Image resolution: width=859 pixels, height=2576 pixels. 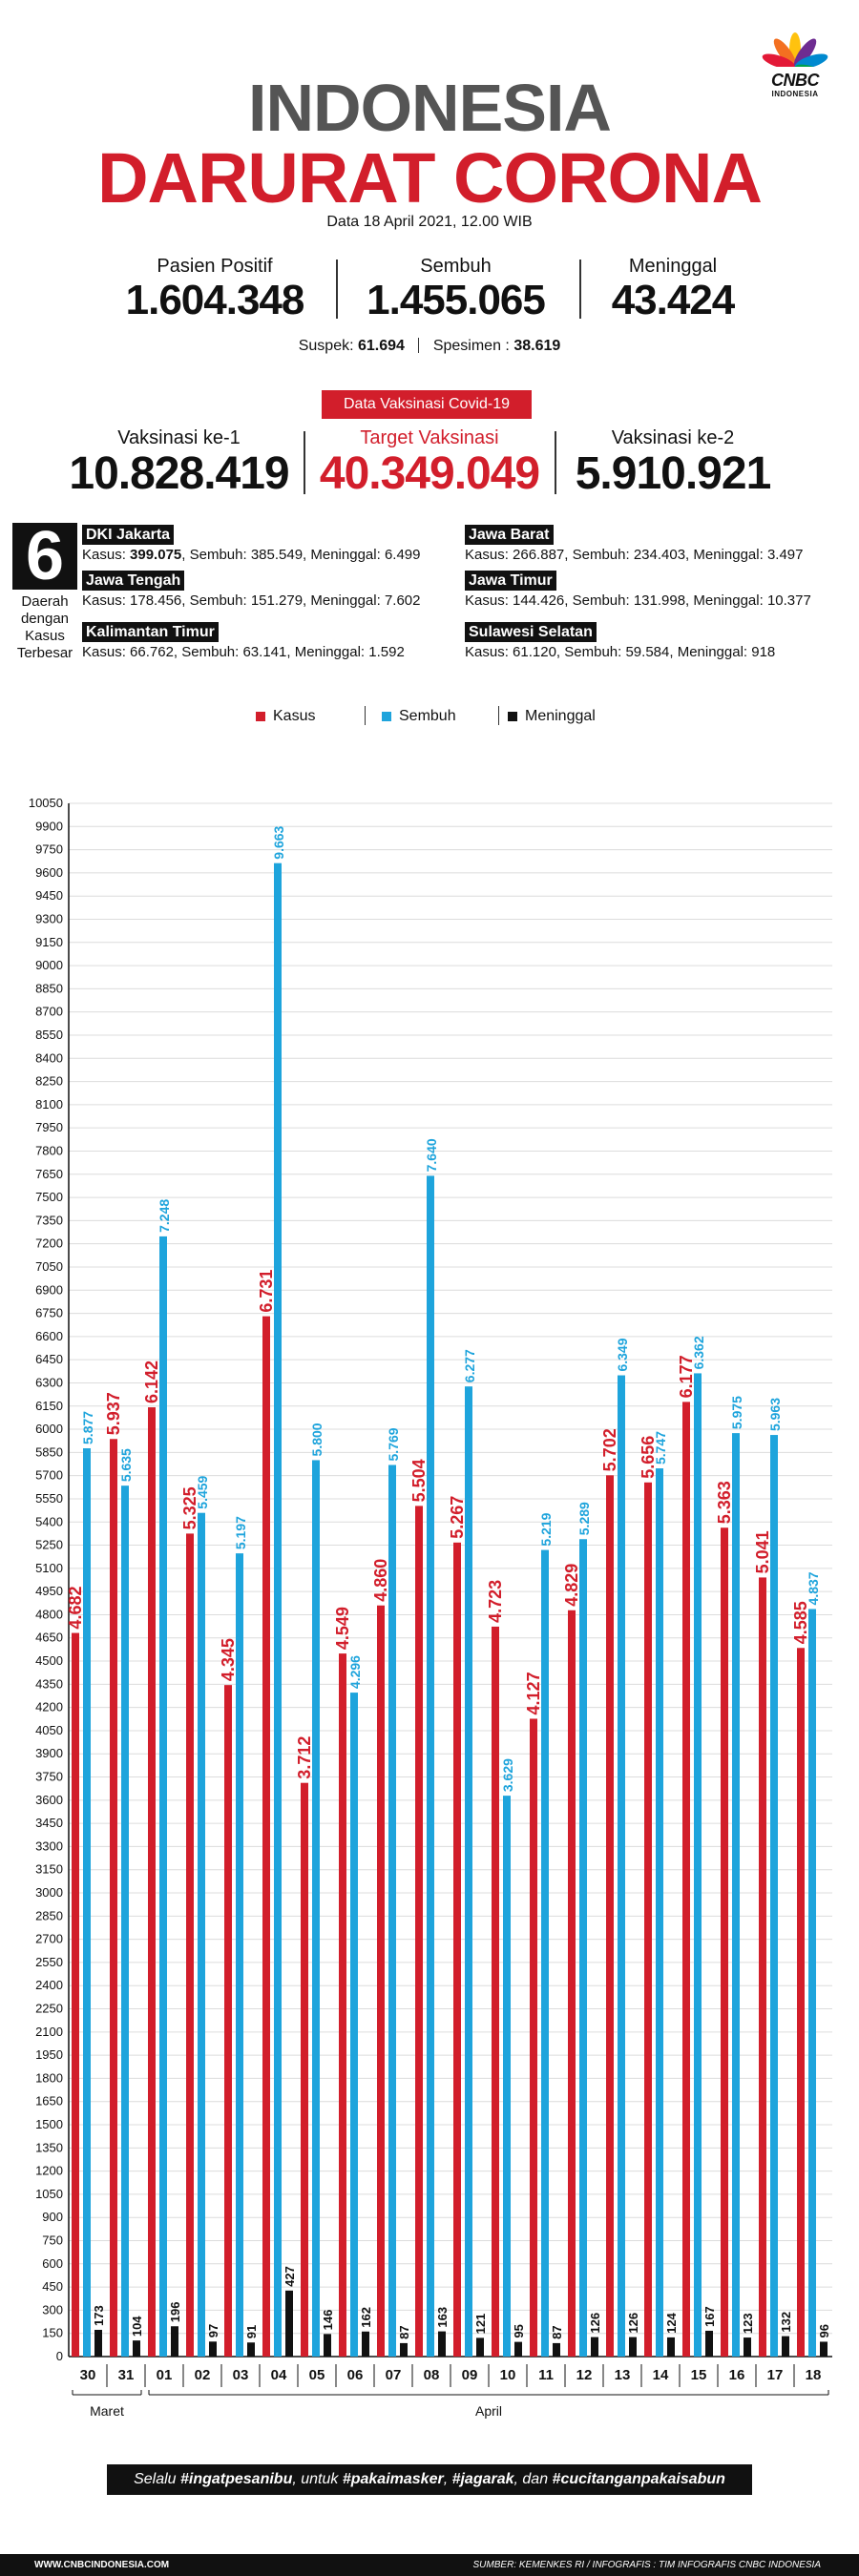 I want to click on y-tick-label: 9750, so click(x=49, y=849).